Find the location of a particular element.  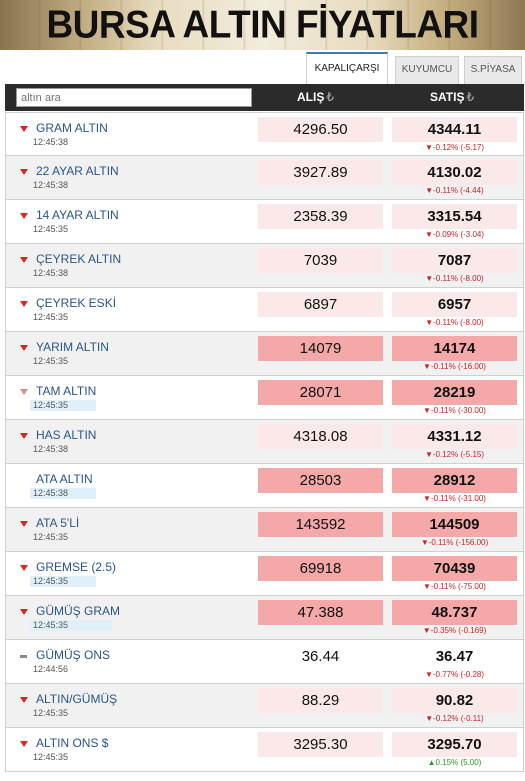

flat-trend-icon is located at coordinates (23, 656).